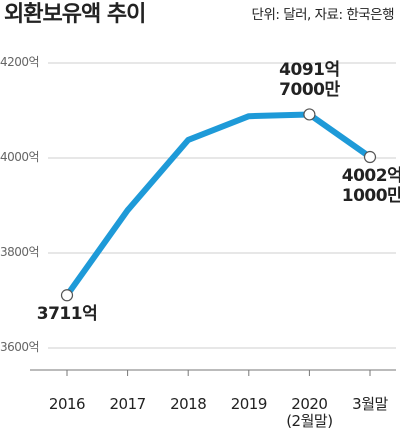 Image resolution: width=400 pixels, height=443 pixels. I want to click on x-tick-label: 2018, so click(188, 404).